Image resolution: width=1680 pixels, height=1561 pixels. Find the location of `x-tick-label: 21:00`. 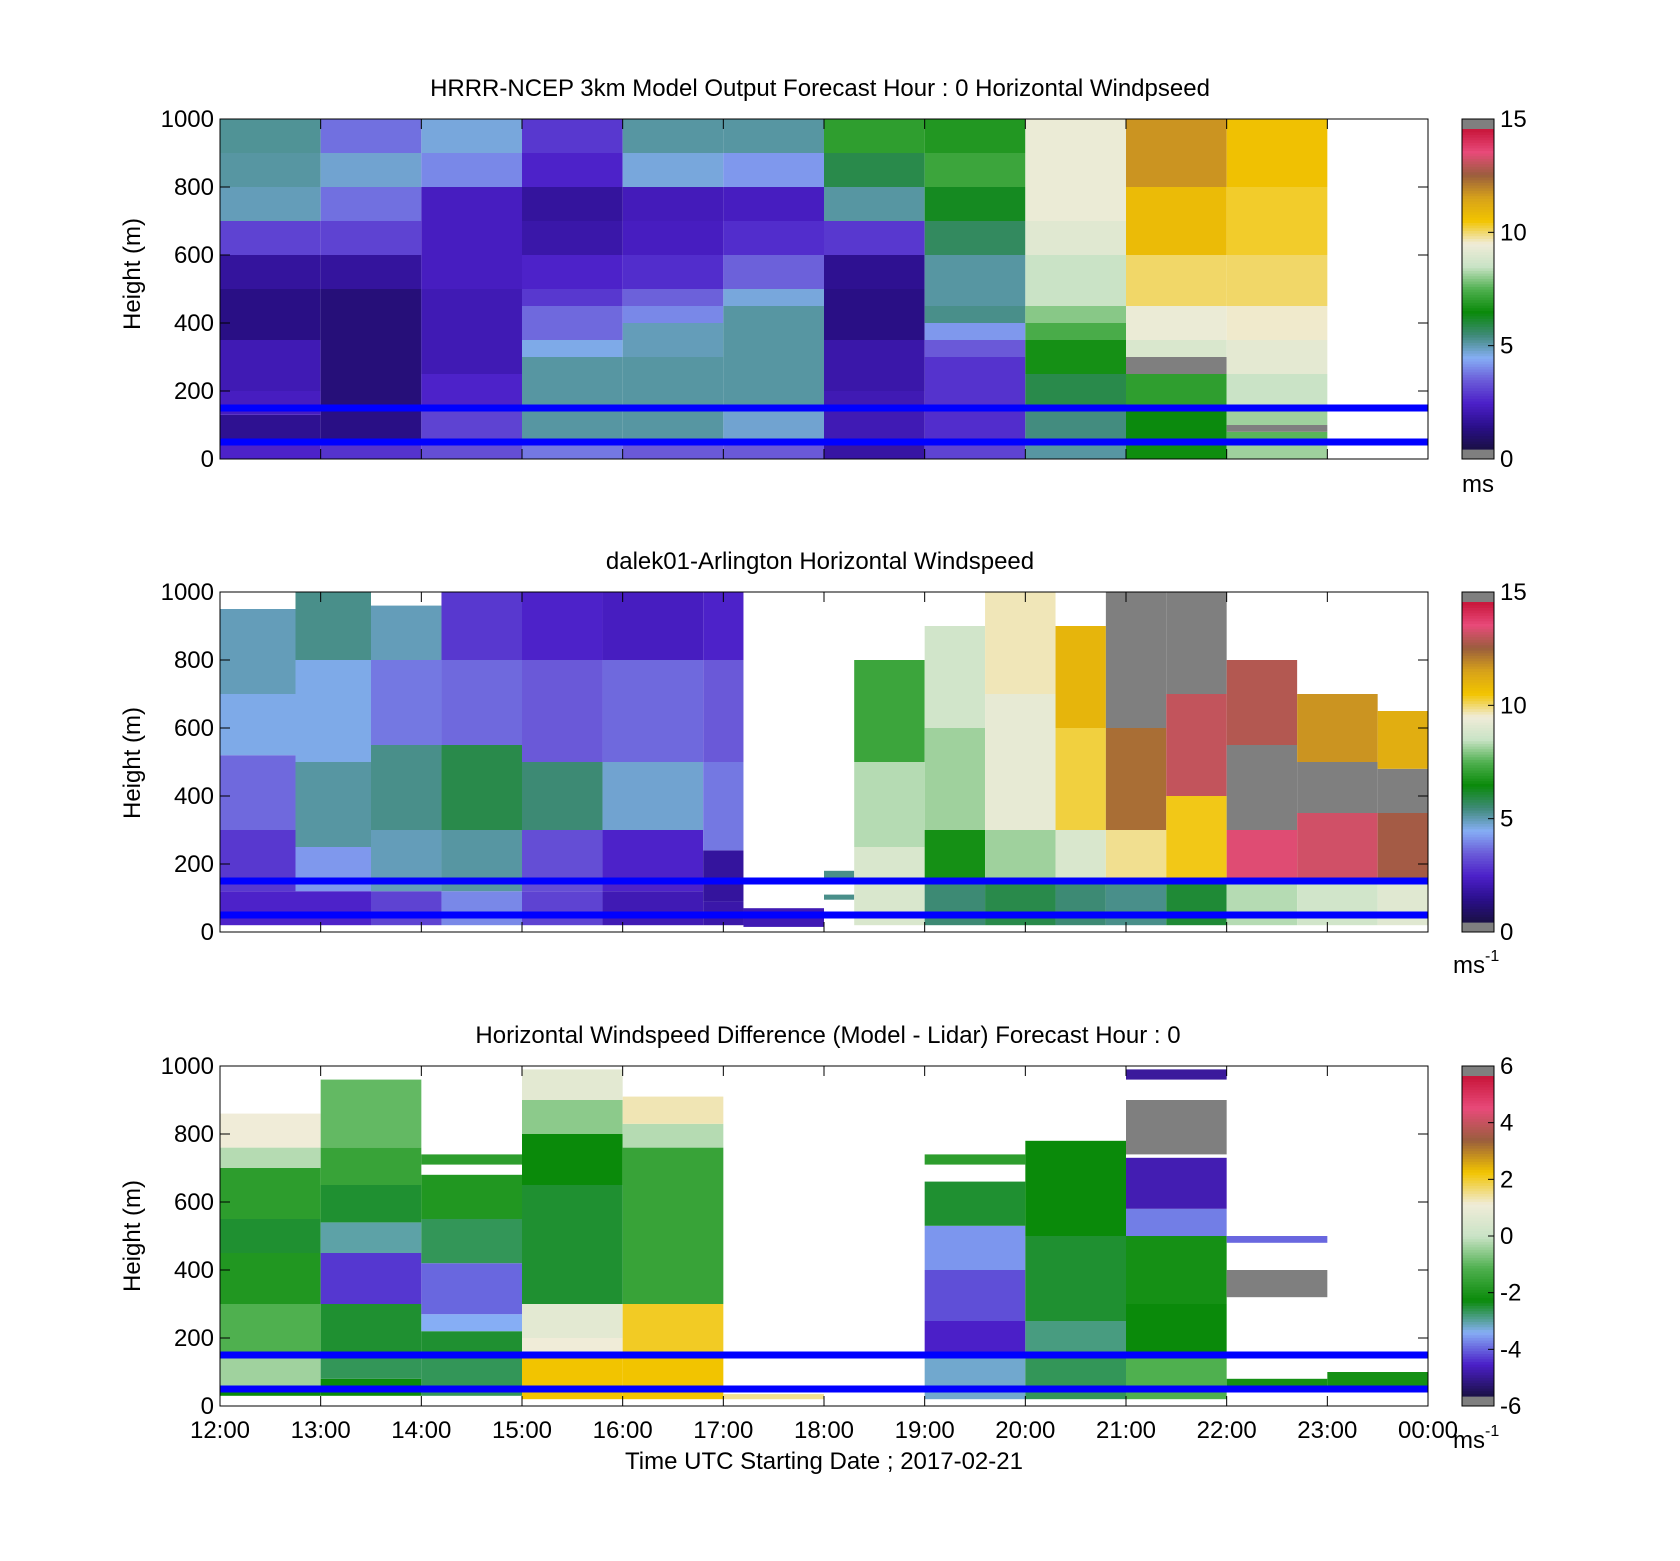

x-tick-label: 21:00 is located at coordinates (1126, 1430).